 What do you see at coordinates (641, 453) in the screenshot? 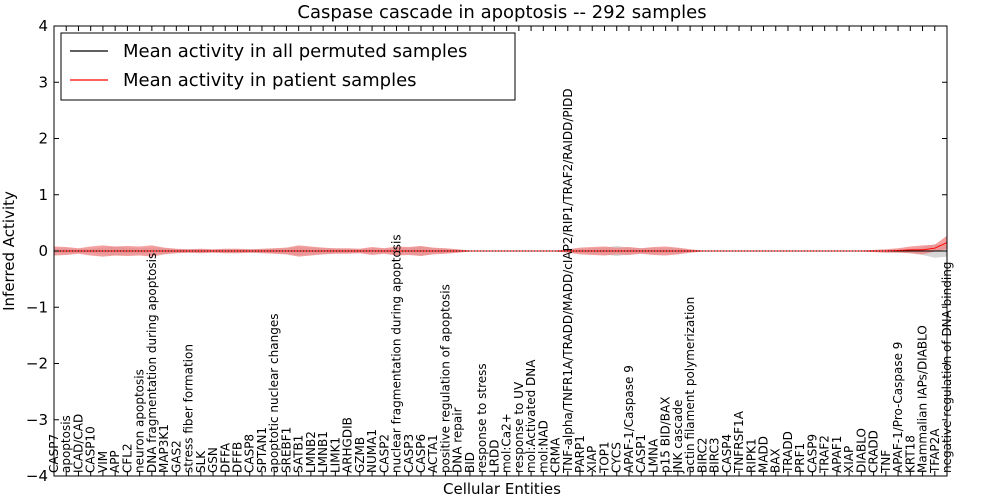
I see `category-label: CASP1` at bounding box center [641, 453].